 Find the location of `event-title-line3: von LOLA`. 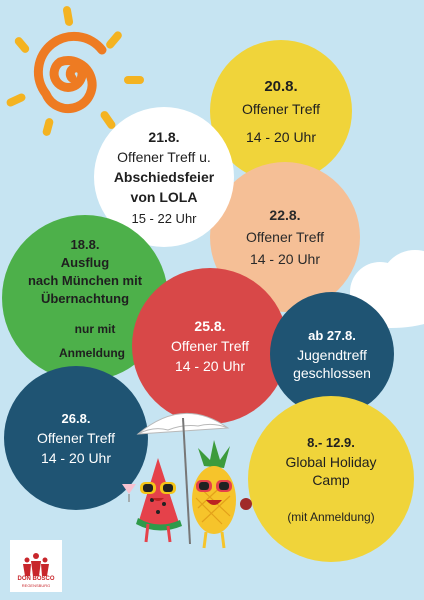

event-title-line3: von LOLA is located at coordinates (164, 196).